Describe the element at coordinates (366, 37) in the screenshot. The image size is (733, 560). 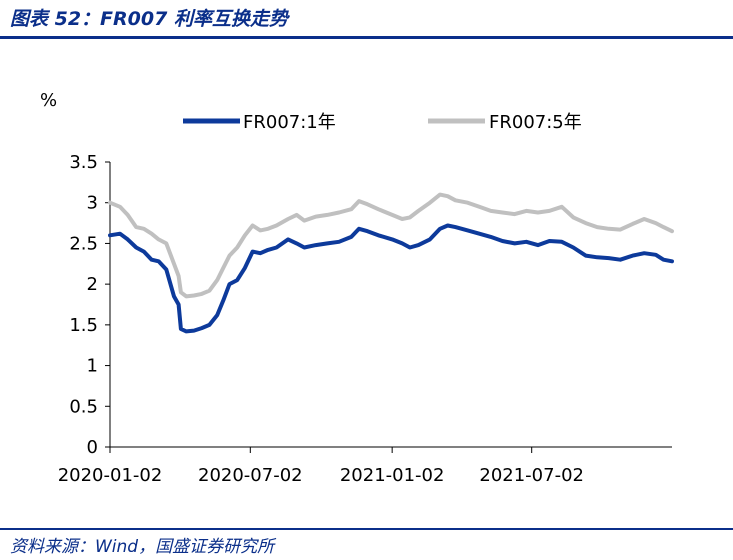
I see `title-rule` at that location.